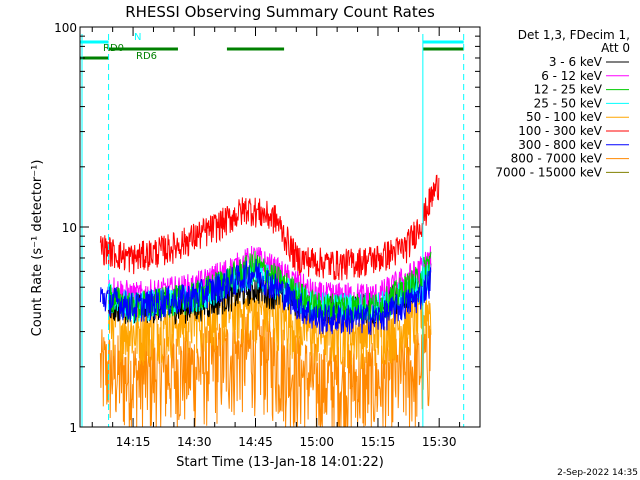 This screenshot has height=480, width=640. What do you see at coordinates (568, 103) in the screenshot?
I see `legend-entry-label: 25 - 50 keV` at bounding box center [568, 103].